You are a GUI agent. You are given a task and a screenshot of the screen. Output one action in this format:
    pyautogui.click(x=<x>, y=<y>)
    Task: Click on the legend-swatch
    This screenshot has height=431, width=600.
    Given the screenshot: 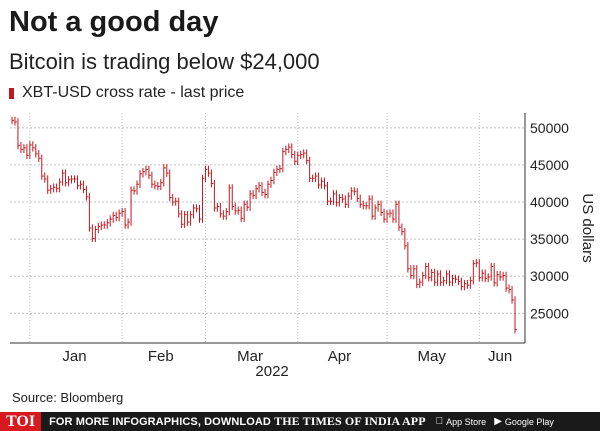 What is the action you would take?
    pyautogui.click(x=11, y=93)
    